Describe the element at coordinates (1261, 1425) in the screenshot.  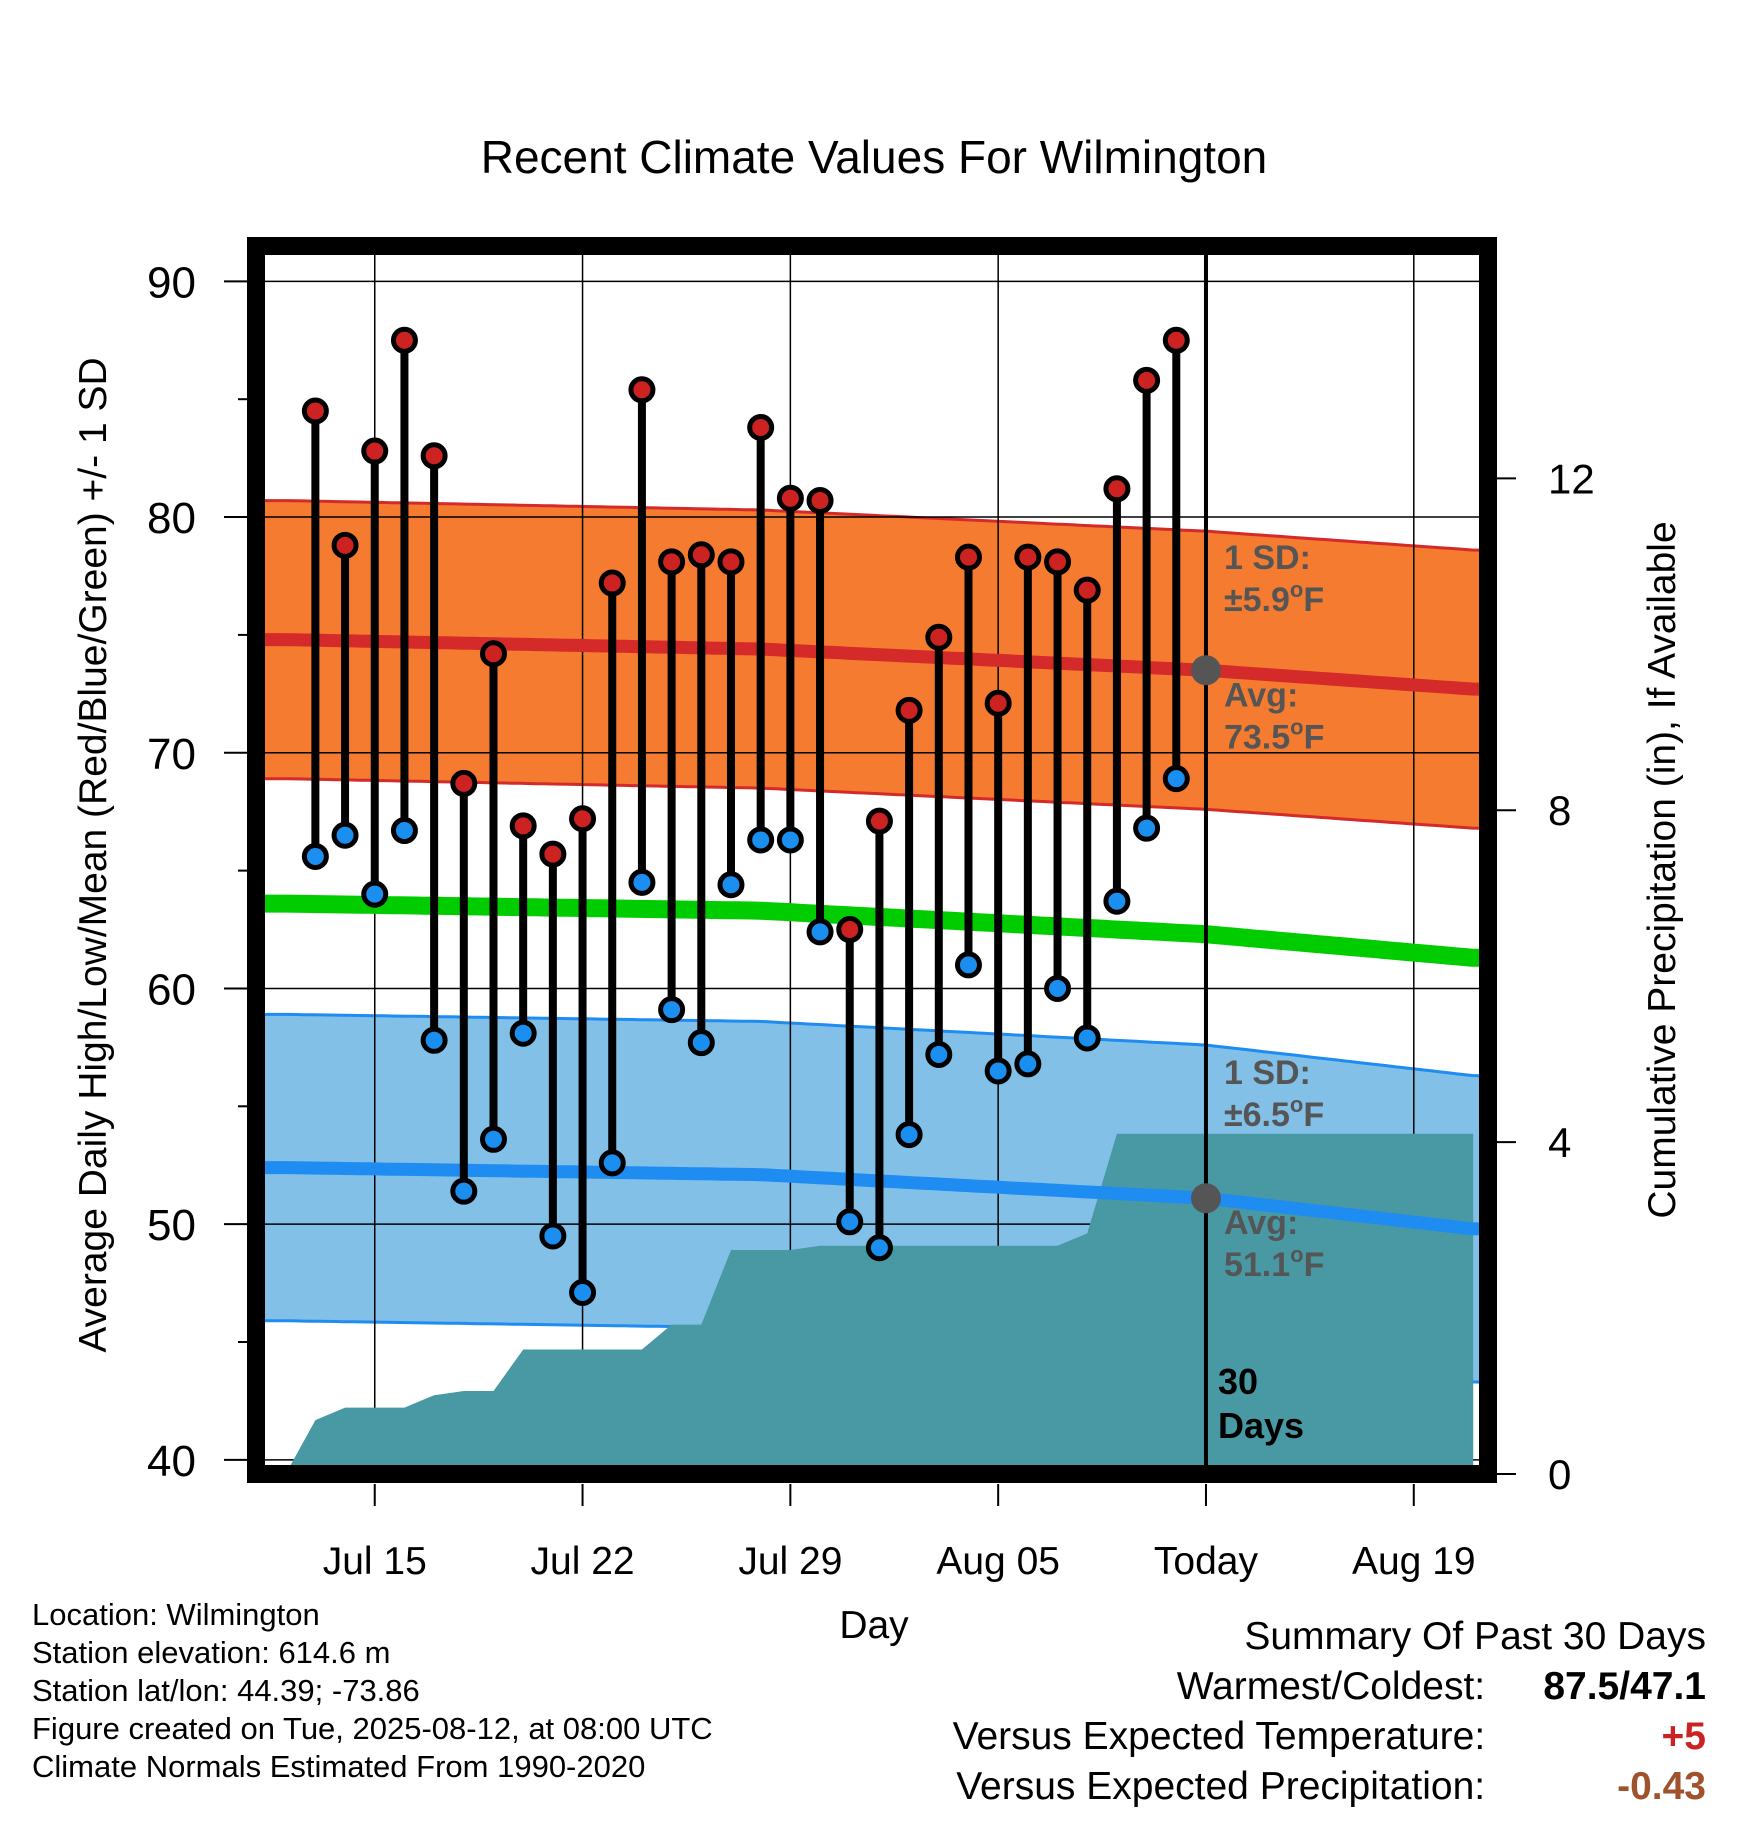
I see `period-word-label: Days` at that location.